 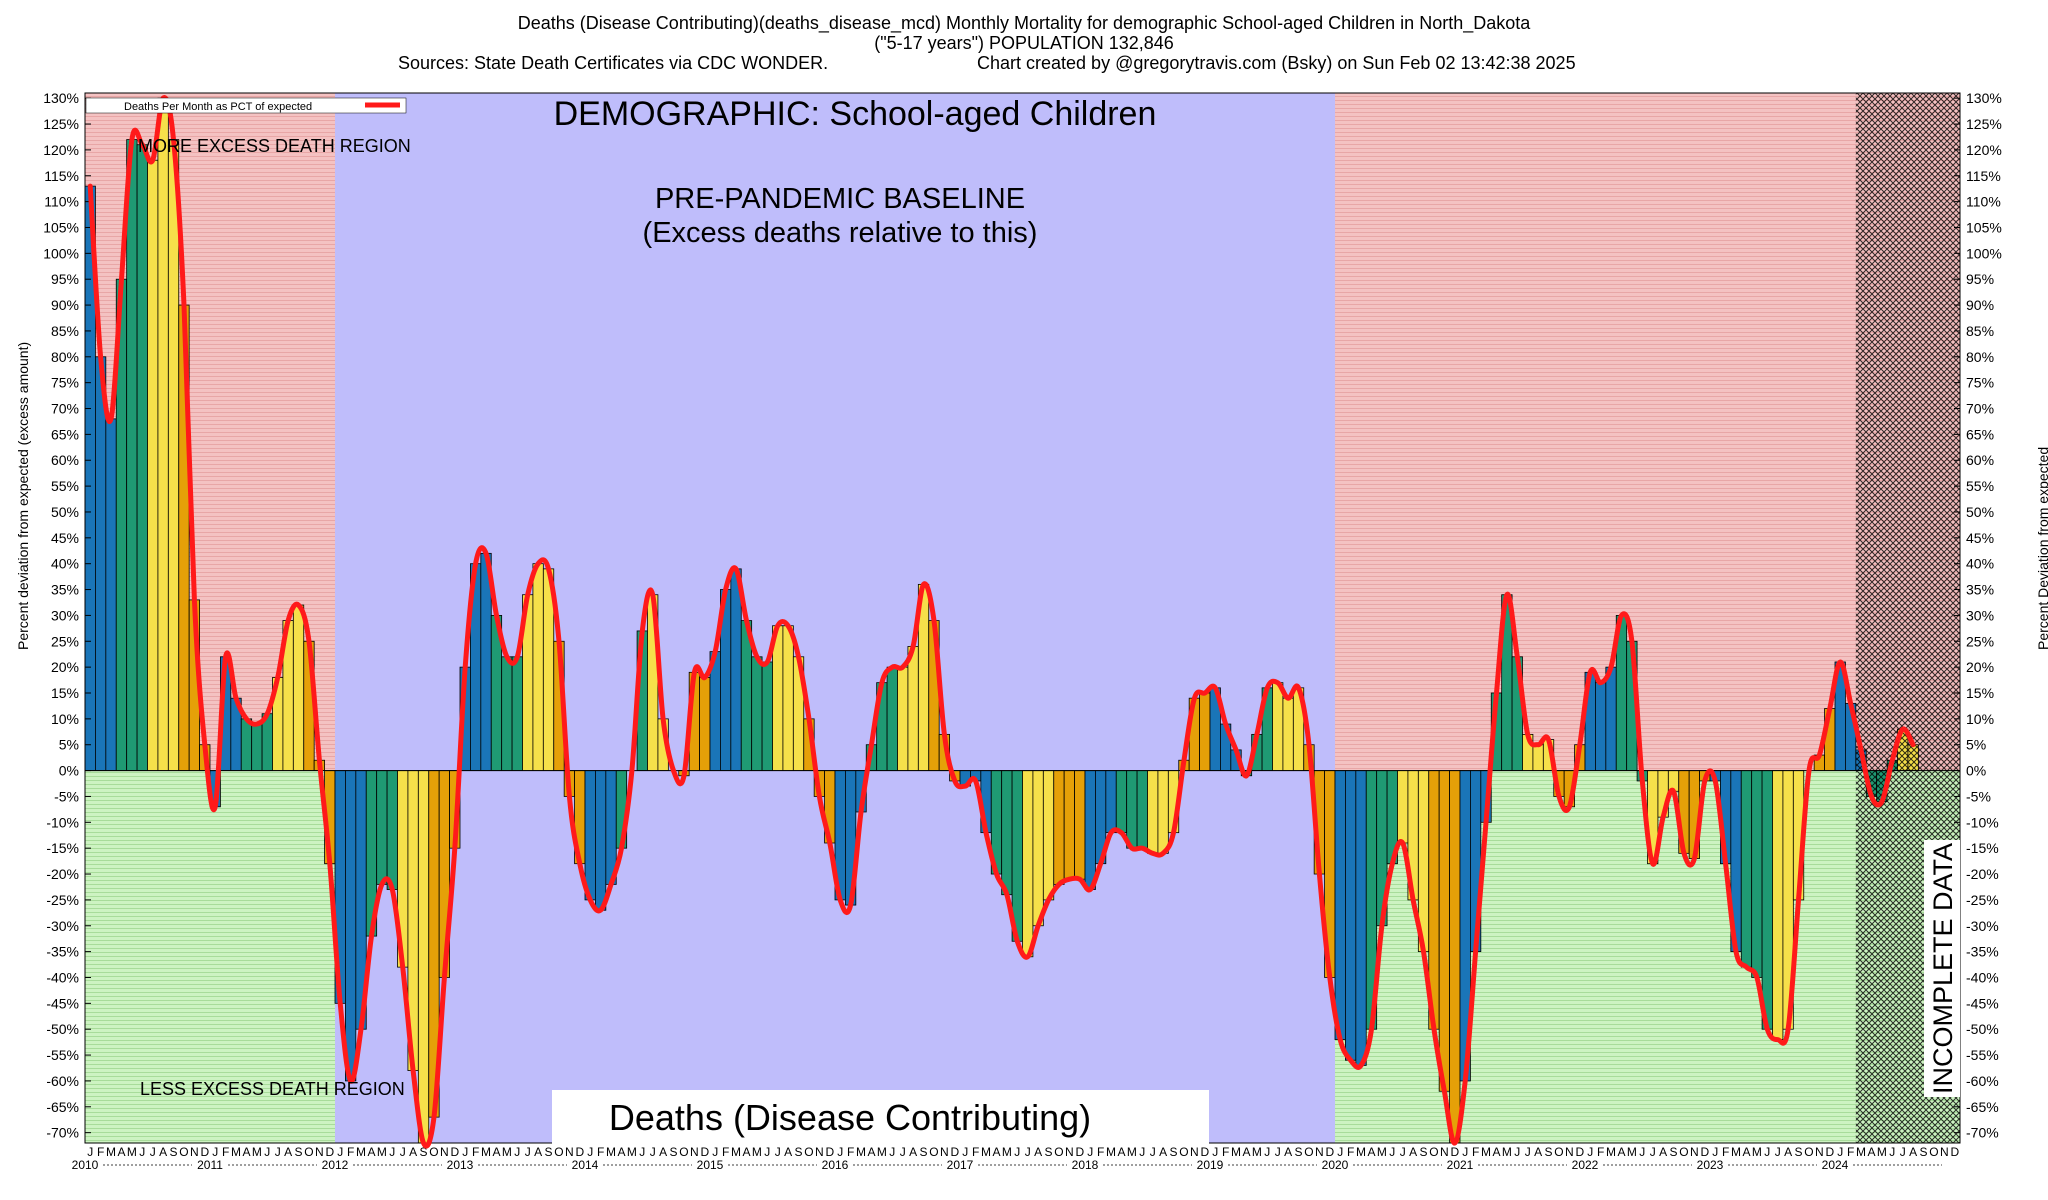 I want to click on more-excess-annotation: MORE EXCESS DEATH REGION, so click(x=274, y=146).